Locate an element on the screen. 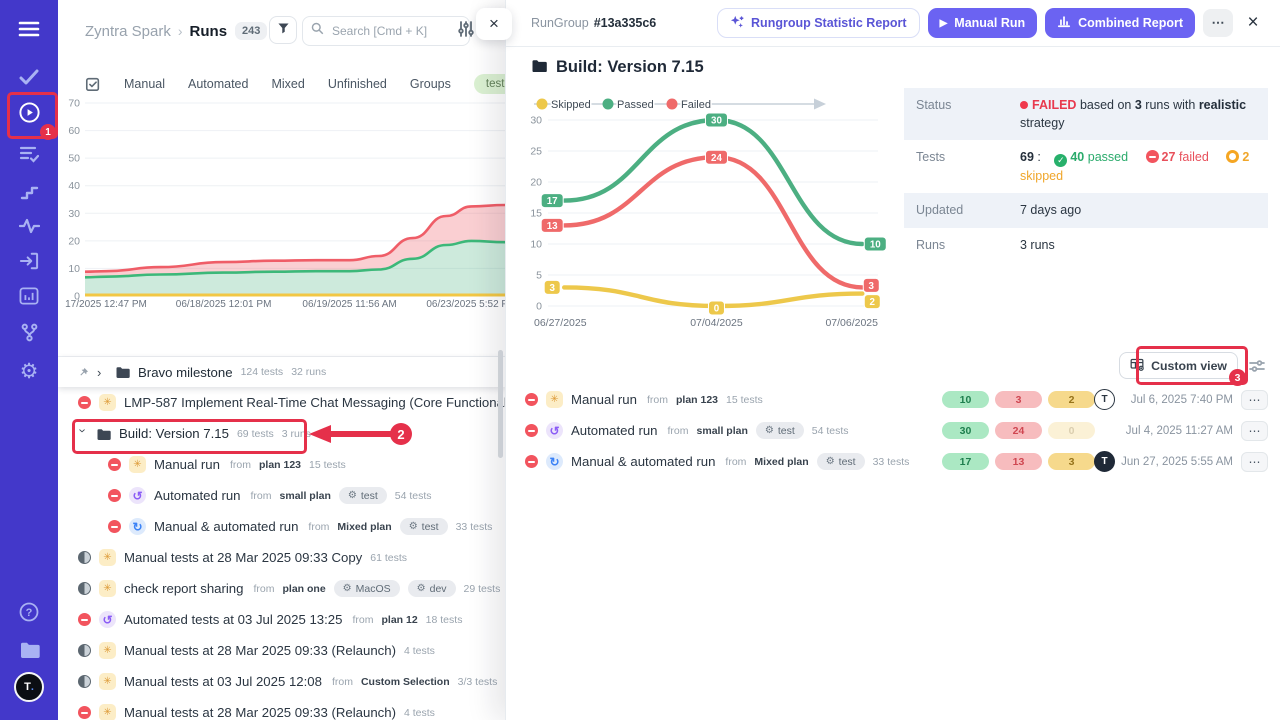 This screenshot has width=1280, height=720. funnel-icon is located at coordinates (283, 30).